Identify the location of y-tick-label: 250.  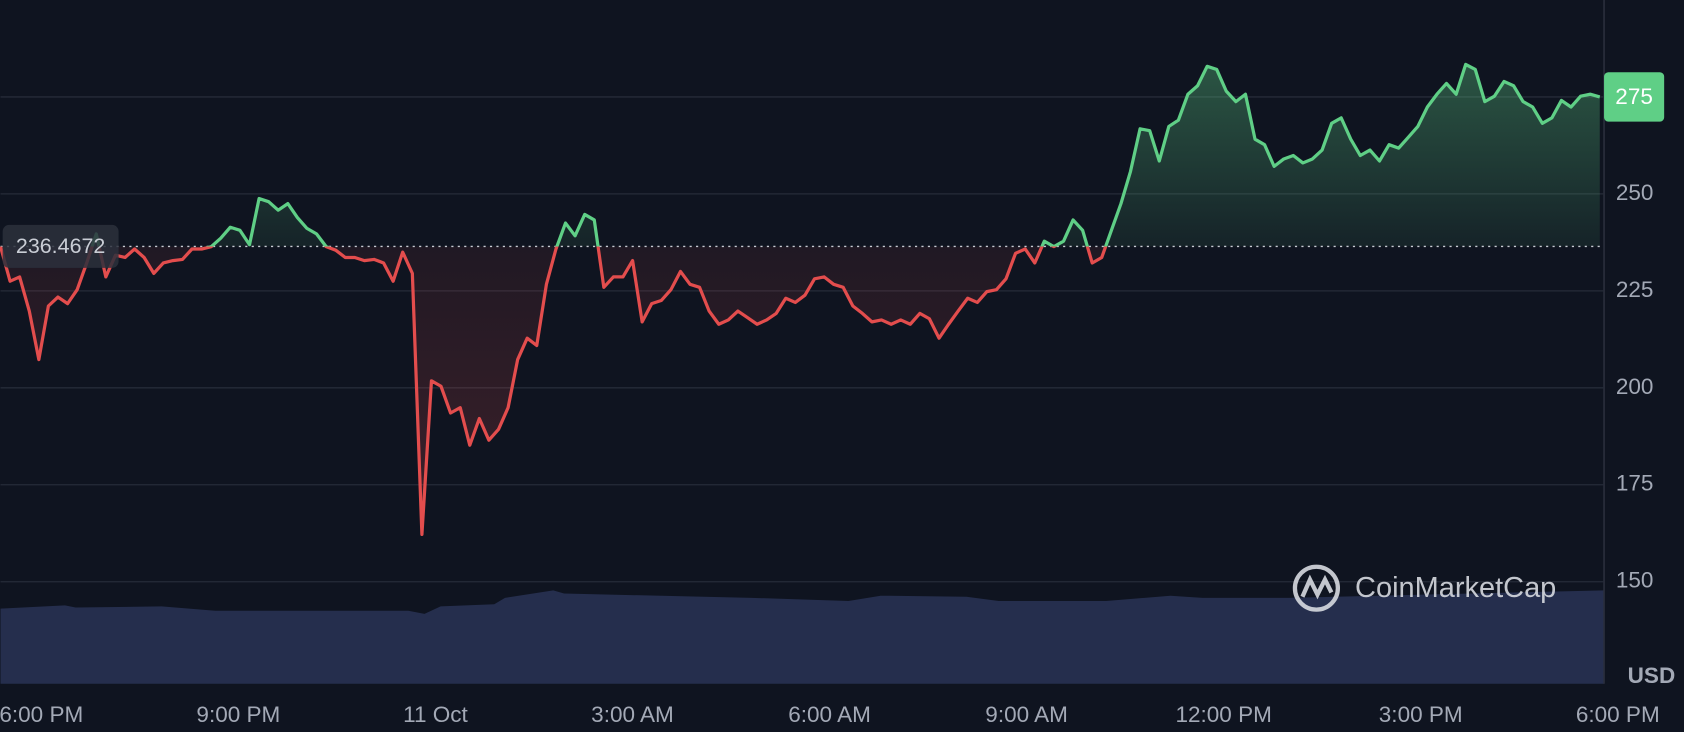
(1635, 192).